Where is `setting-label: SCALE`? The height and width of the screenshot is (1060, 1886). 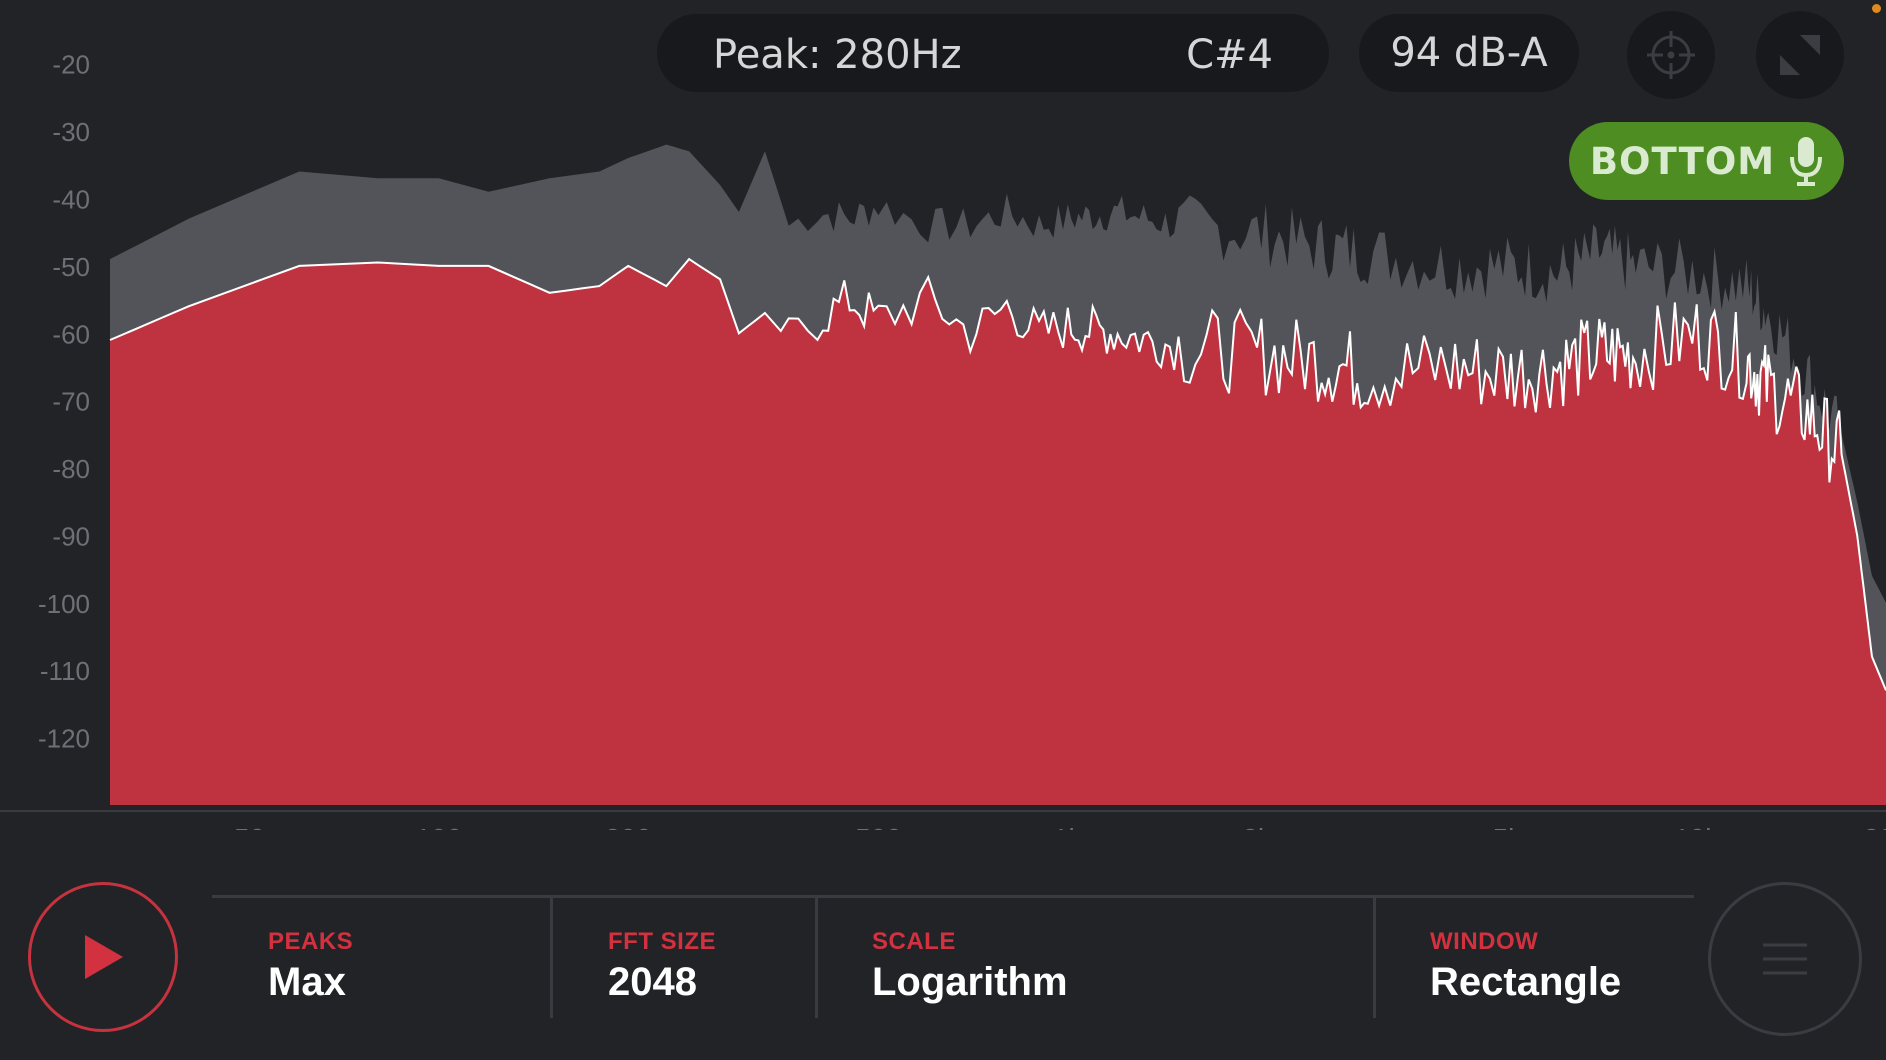
setting-label: SCALE is located at coordinates (914, 941).